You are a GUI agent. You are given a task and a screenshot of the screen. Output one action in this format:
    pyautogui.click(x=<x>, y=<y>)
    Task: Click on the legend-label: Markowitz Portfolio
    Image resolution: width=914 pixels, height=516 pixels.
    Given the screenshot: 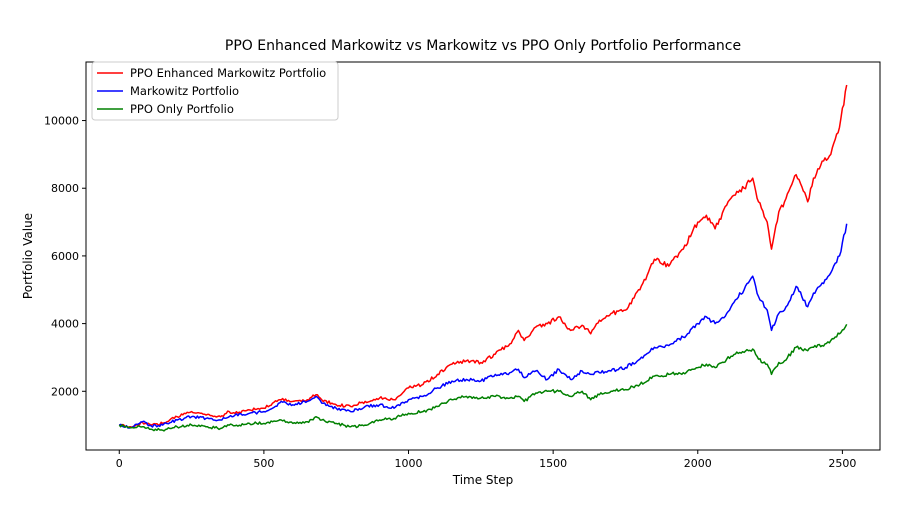 What is the action you would take?
    pyautogui.click(x=184, y=91)
    